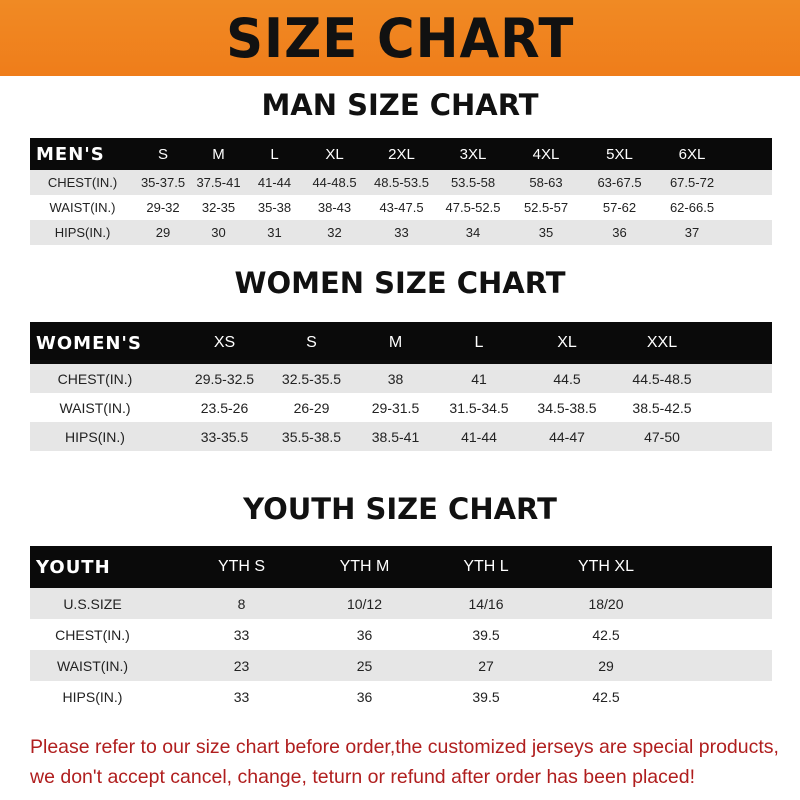 The image size is (800, 800). What do you see at coordinates (311, 407) in the screenshot?
I see `table-cell: 26-29` at bounding box center [311, 407].